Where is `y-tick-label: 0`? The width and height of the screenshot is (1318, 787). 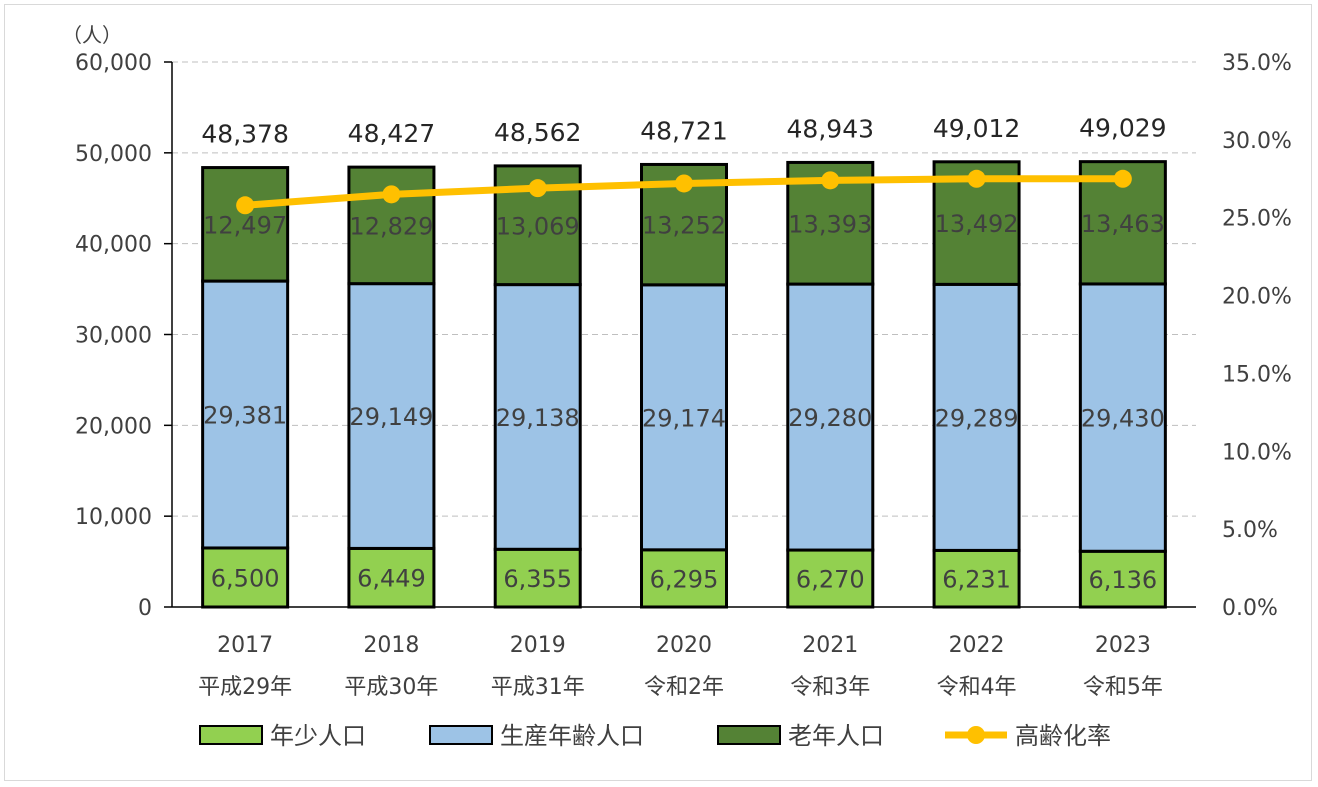
y-tick-label: 0 is located at coordinates (145, 608).